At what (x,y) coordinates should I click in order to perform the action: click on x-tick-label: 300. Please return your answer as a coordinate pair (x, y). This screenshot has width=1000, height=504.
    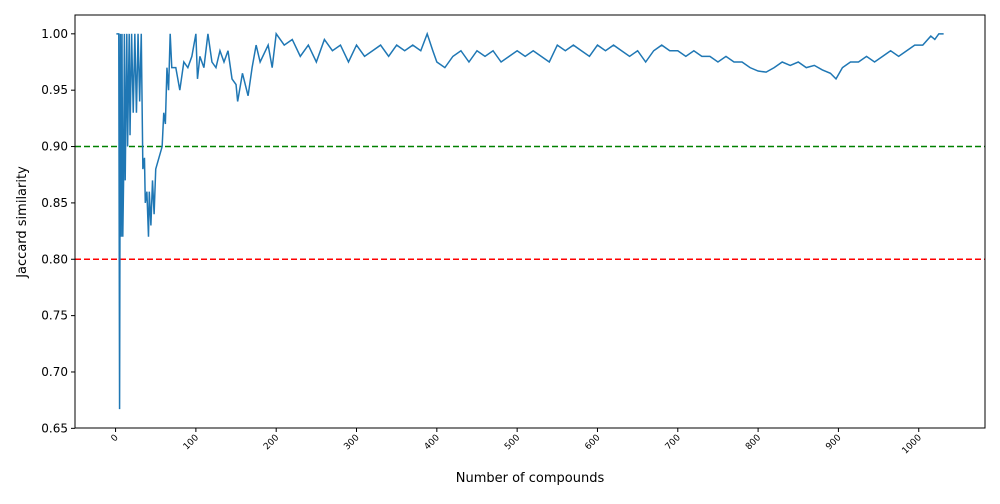
    Looking at the image, I should click on (351, 442).